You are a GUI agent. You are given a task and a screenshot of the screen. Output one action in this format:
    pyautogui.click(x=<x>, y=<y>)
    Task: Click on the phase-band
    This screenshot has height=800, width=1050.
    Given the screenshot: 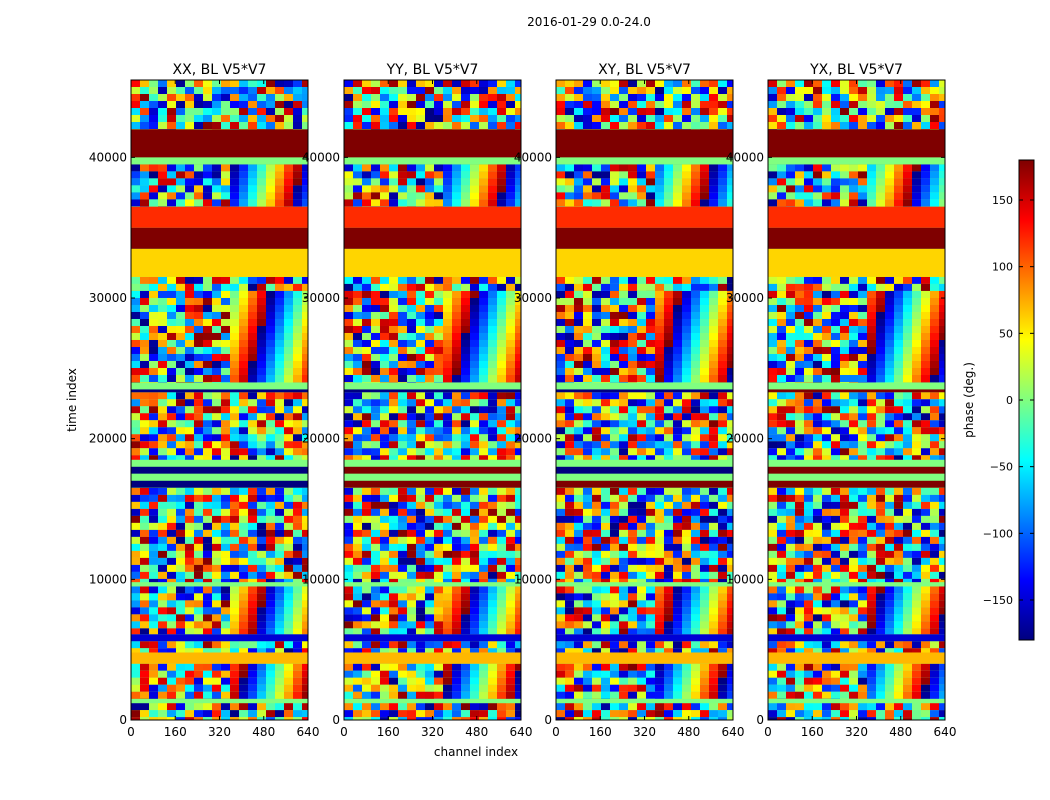 What is the action you would take?
    pyautogui.click(x=219, y=238)
    